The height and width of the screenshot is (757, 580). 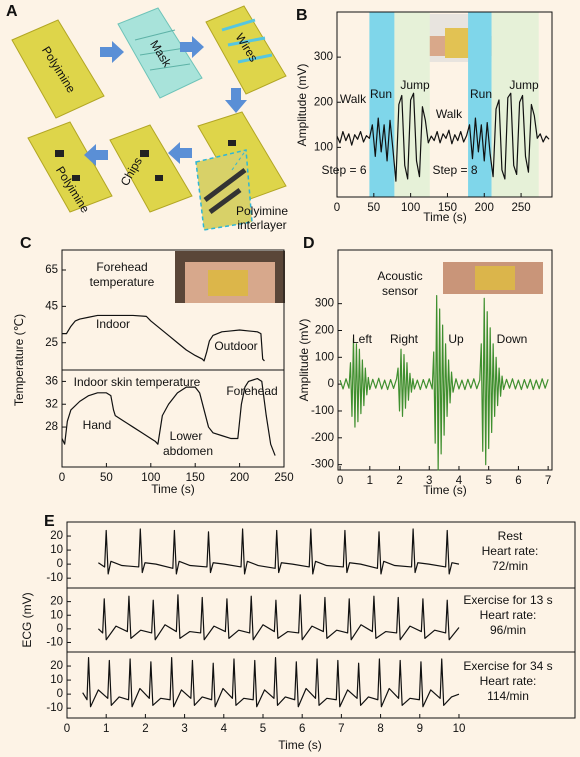 I want to click on x-tick-label: 1, so click(x=106, y=729).